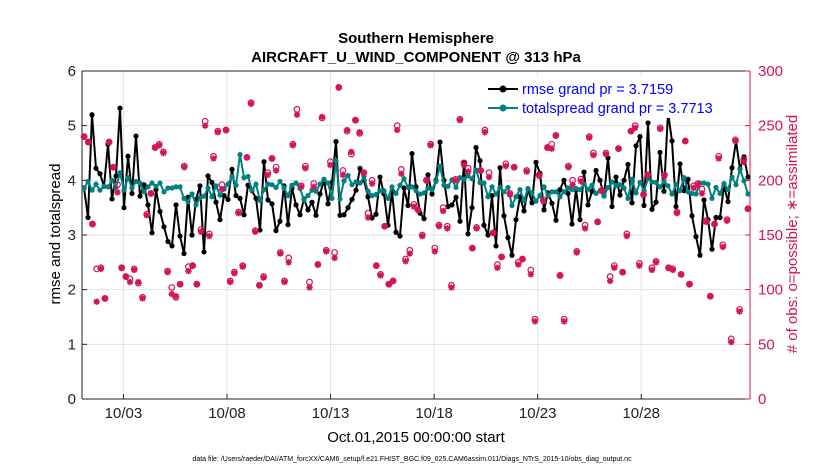 Image resolution: width=830 pixels, height=470 pixels. Describe the element at coordinates (72, 180) in the screenshot. I see `y-tick-label: 4` at that location.